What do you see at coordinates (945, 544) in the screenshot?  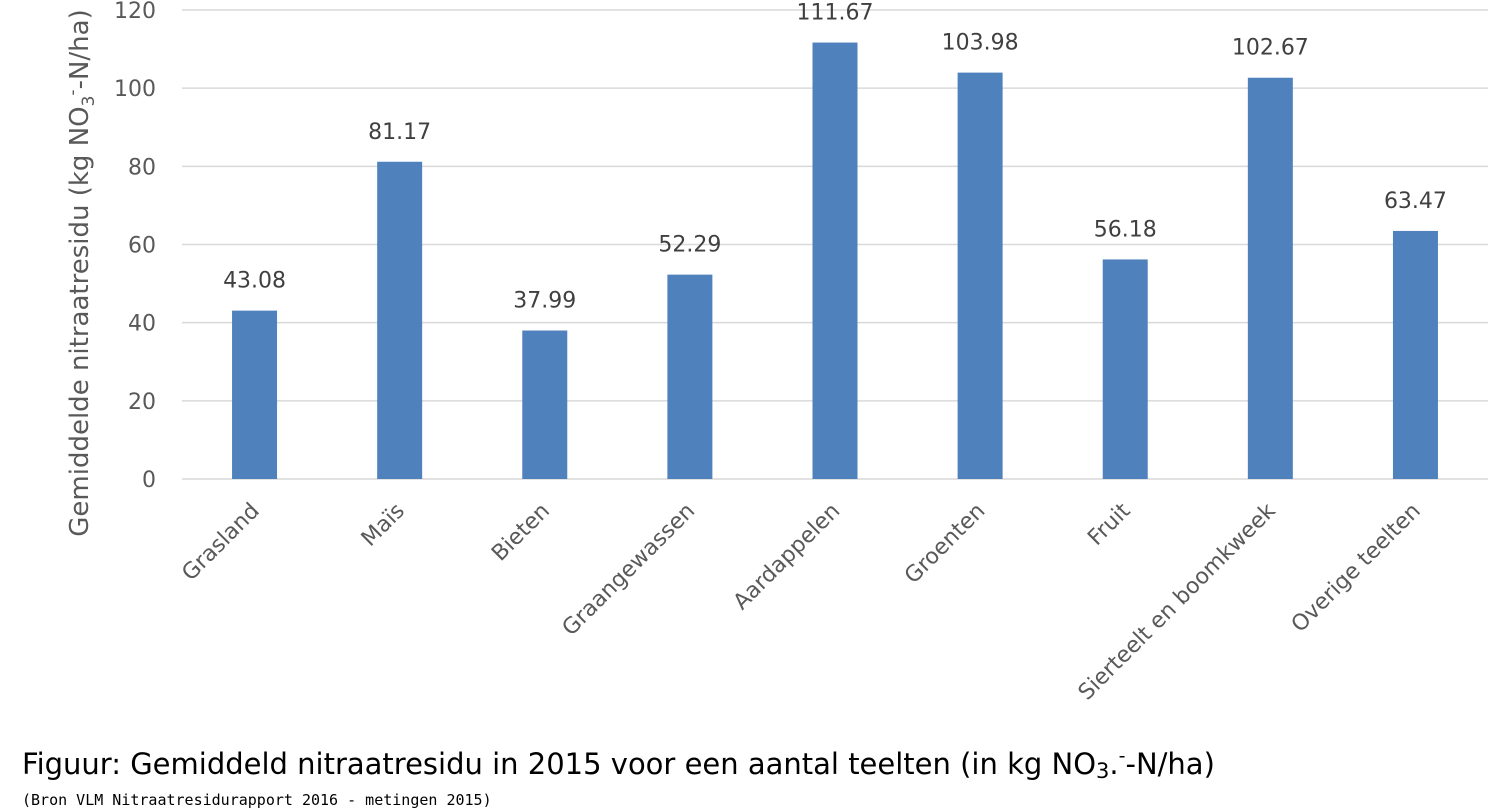 I see `category-label: Groenten` at bounding box center [945, 544].